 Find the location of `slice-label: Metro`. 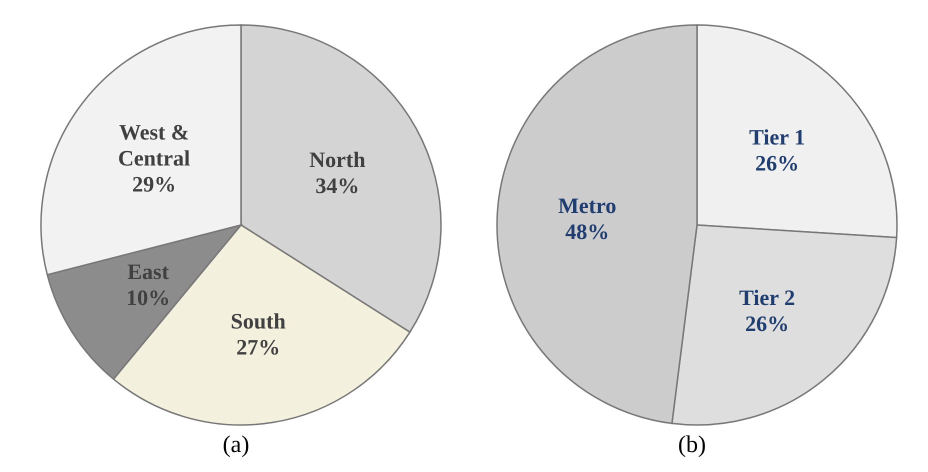

slice-label: Metro is located at coordinates (587, 205).